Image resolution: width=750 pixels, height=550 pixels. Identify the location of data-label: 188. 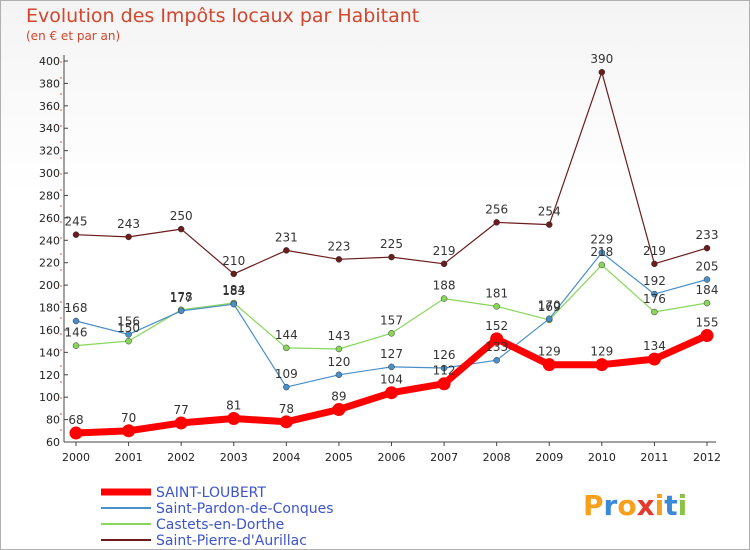
(444, 286).